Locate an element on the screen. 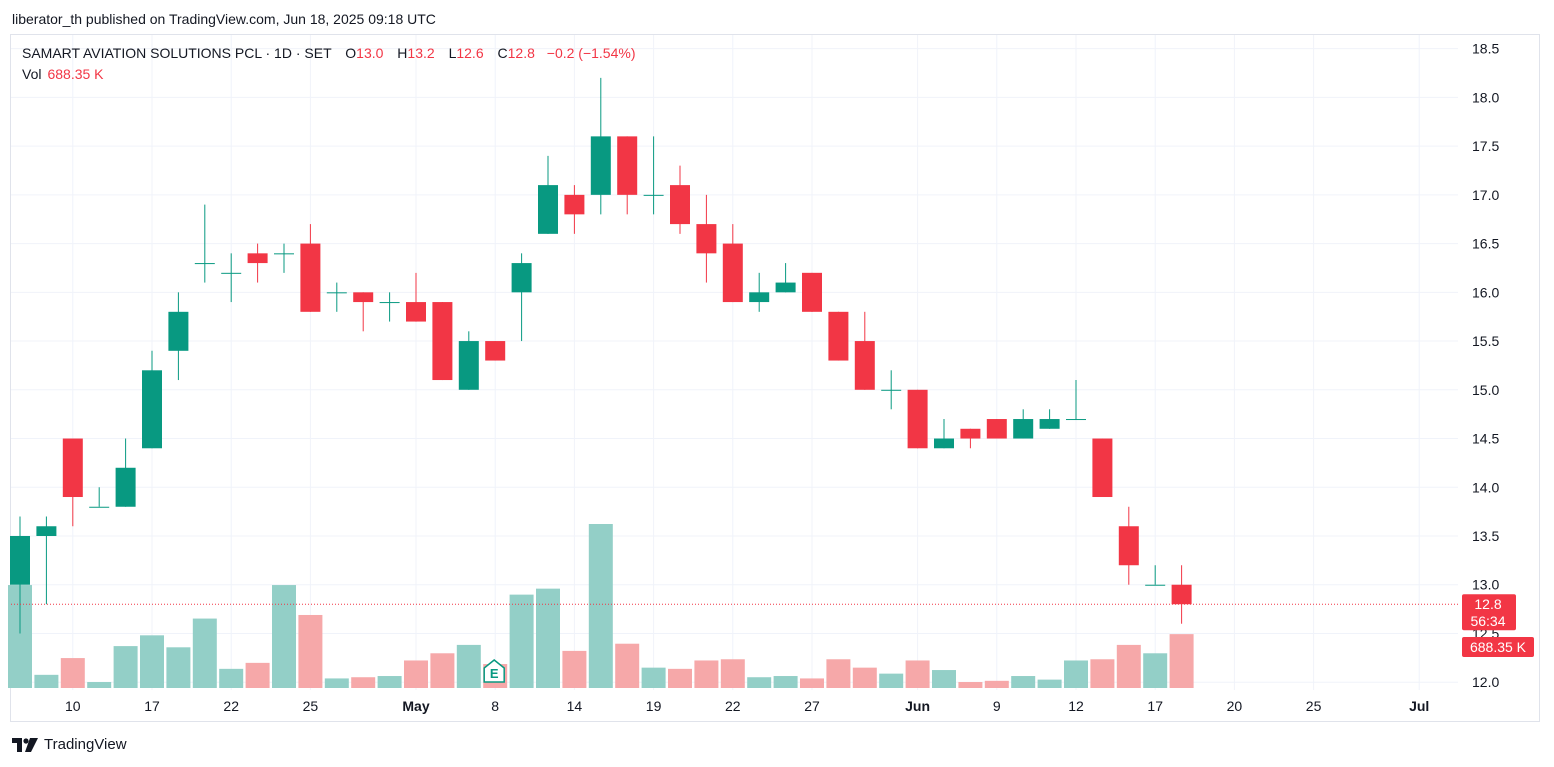  high-label: H is located at coordinates (402, 53).